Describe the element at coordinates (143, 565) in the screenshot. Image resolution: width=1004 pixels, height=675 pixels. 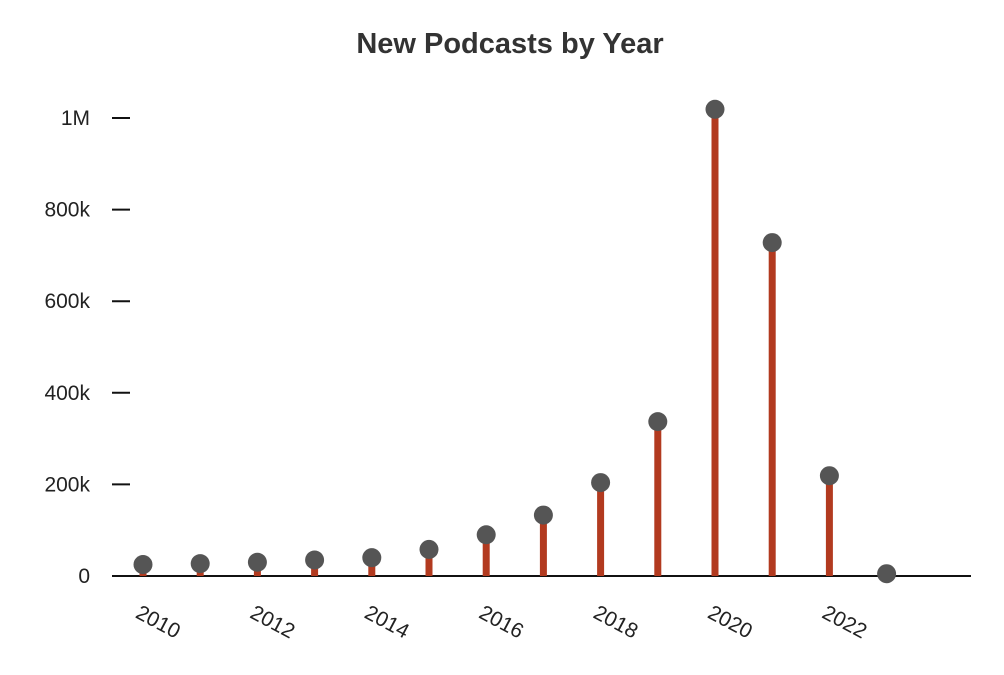
I see `data-point-2010` at that location.